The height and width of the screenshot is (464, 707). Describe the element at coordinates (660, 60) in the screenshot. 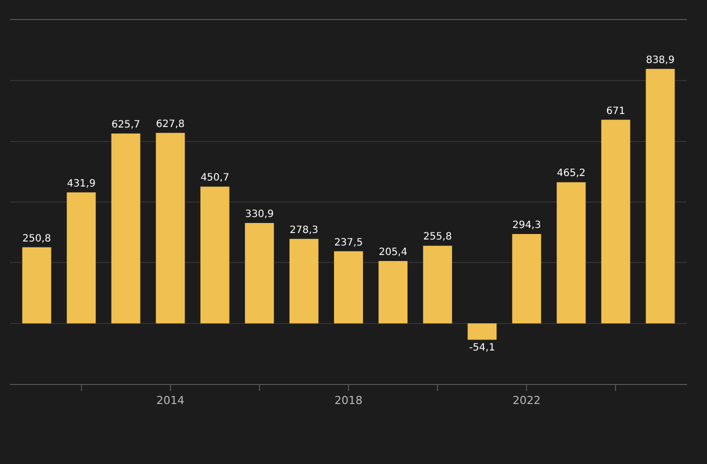

I see `data-label: 838,9` at that location.